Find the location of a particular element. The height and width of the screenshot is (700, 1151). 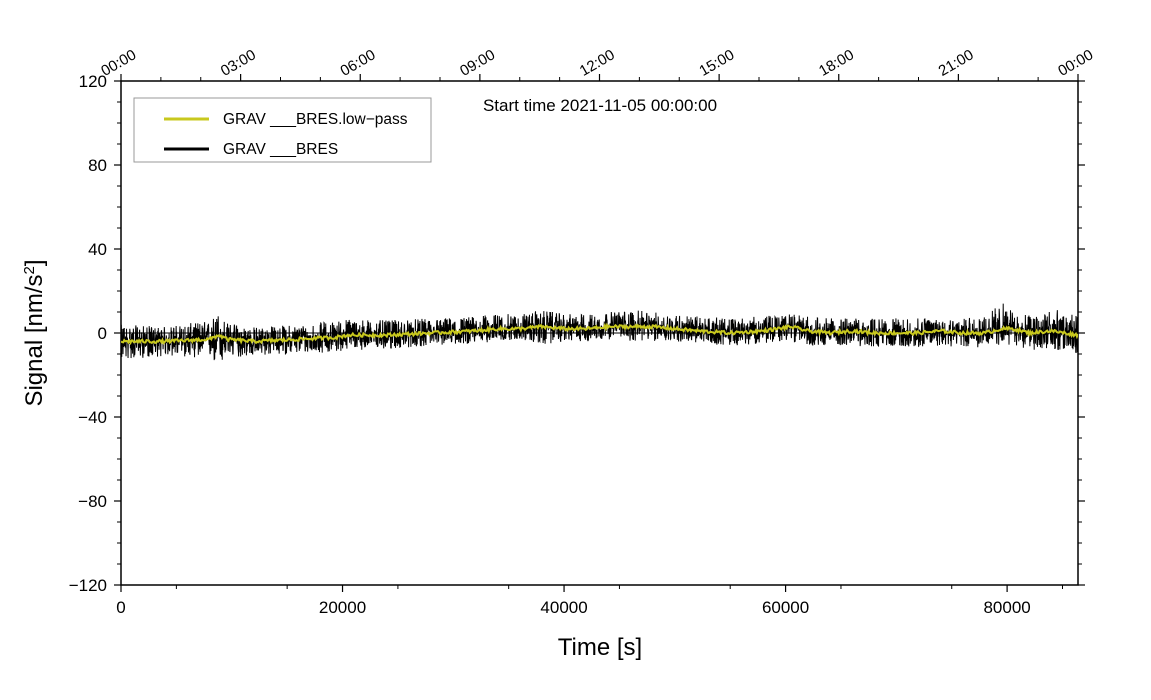

y-tick-label: 120 is located at coordinates (93, 81).